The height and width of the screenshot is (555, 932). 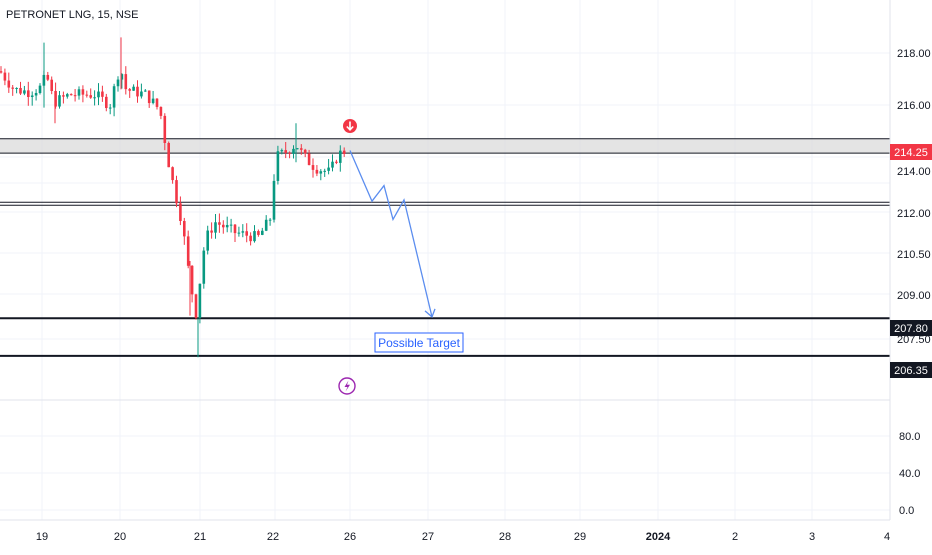 I want to click on price-badge-label: 206.35, so click(x=911, y=371).